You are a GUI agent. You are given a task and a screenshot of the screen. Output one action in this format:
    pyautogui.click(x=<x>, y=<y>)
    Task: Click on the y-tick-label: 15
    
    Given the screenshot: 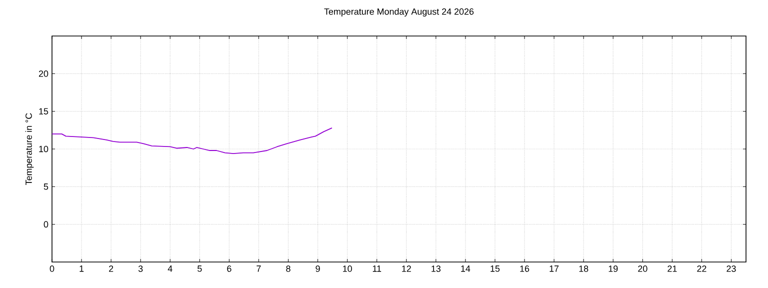 What is the action you would take?
    pyautogui.click(x=43, y=111)
    